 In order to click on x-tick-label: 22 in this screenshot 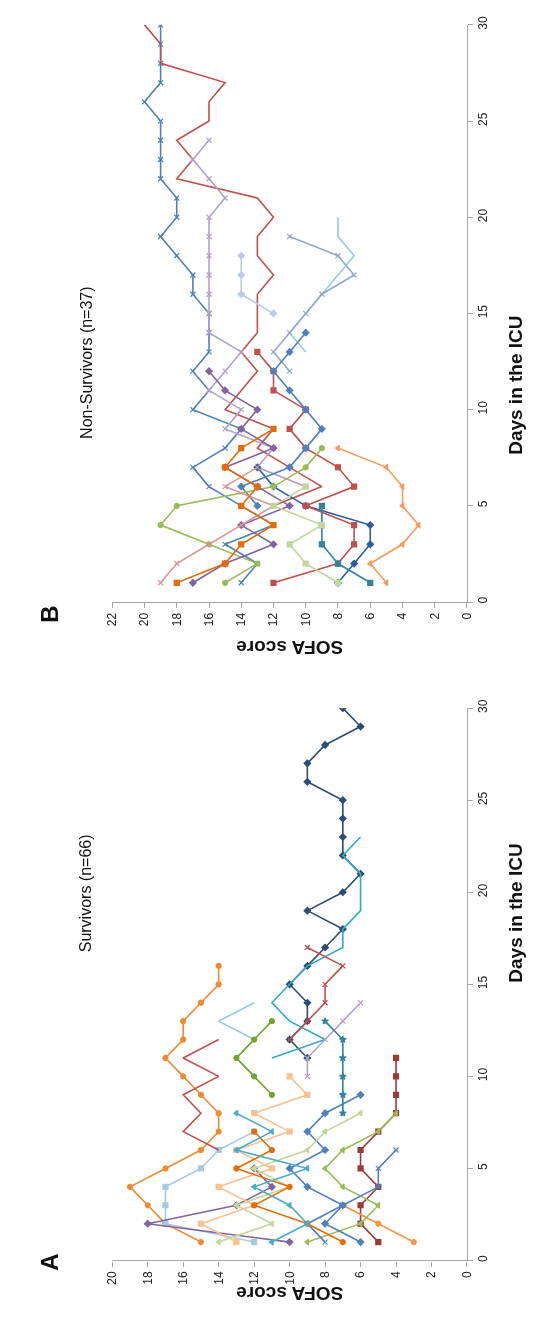, I will do `click(112, 619)`.